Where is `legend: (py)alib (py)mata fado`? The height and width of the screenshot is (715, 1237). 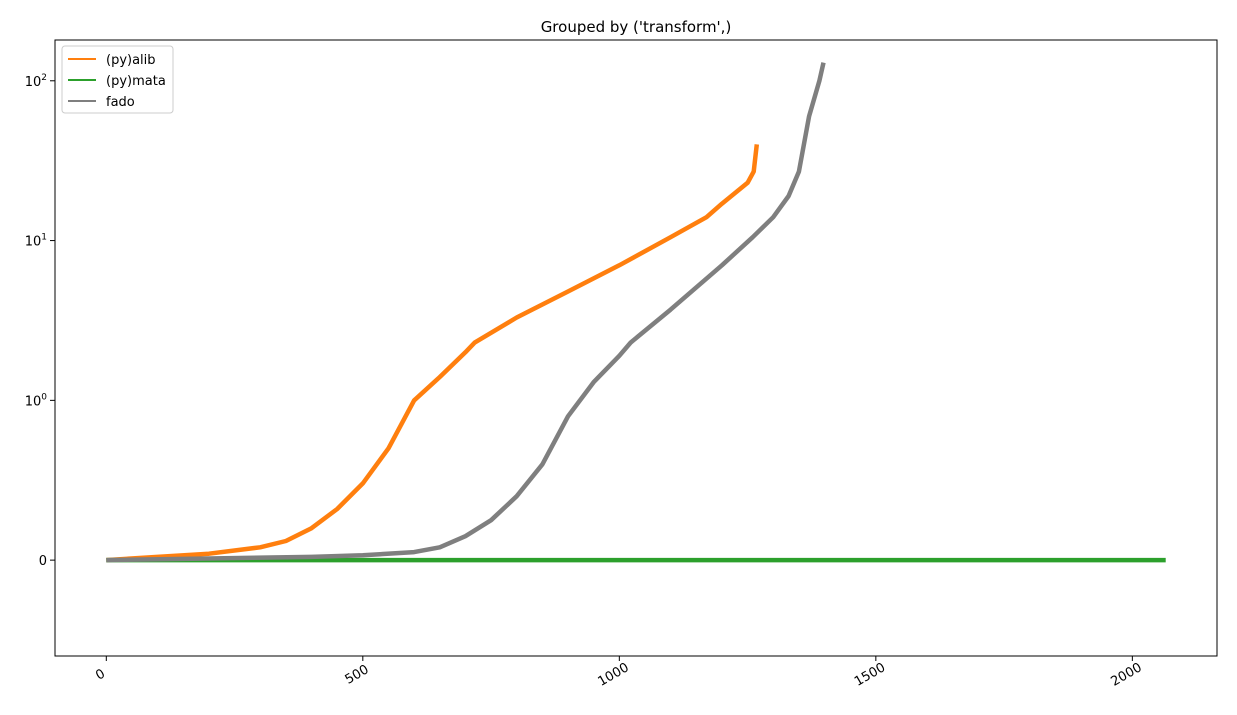 legend: (py)alib (py)mata fado is located at coordinates (117, 79).